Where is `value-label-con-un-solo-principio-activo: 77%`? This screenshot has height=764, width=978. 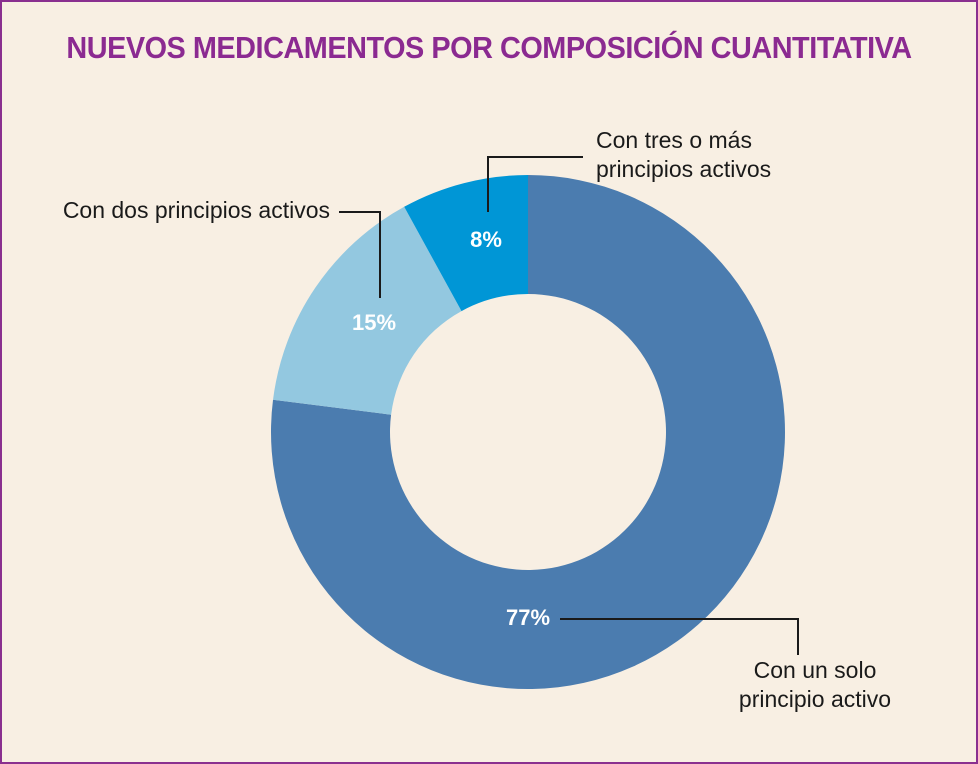 value-label-con-un-solo-principio-activo: 77% is located at coordinates (528, 617).